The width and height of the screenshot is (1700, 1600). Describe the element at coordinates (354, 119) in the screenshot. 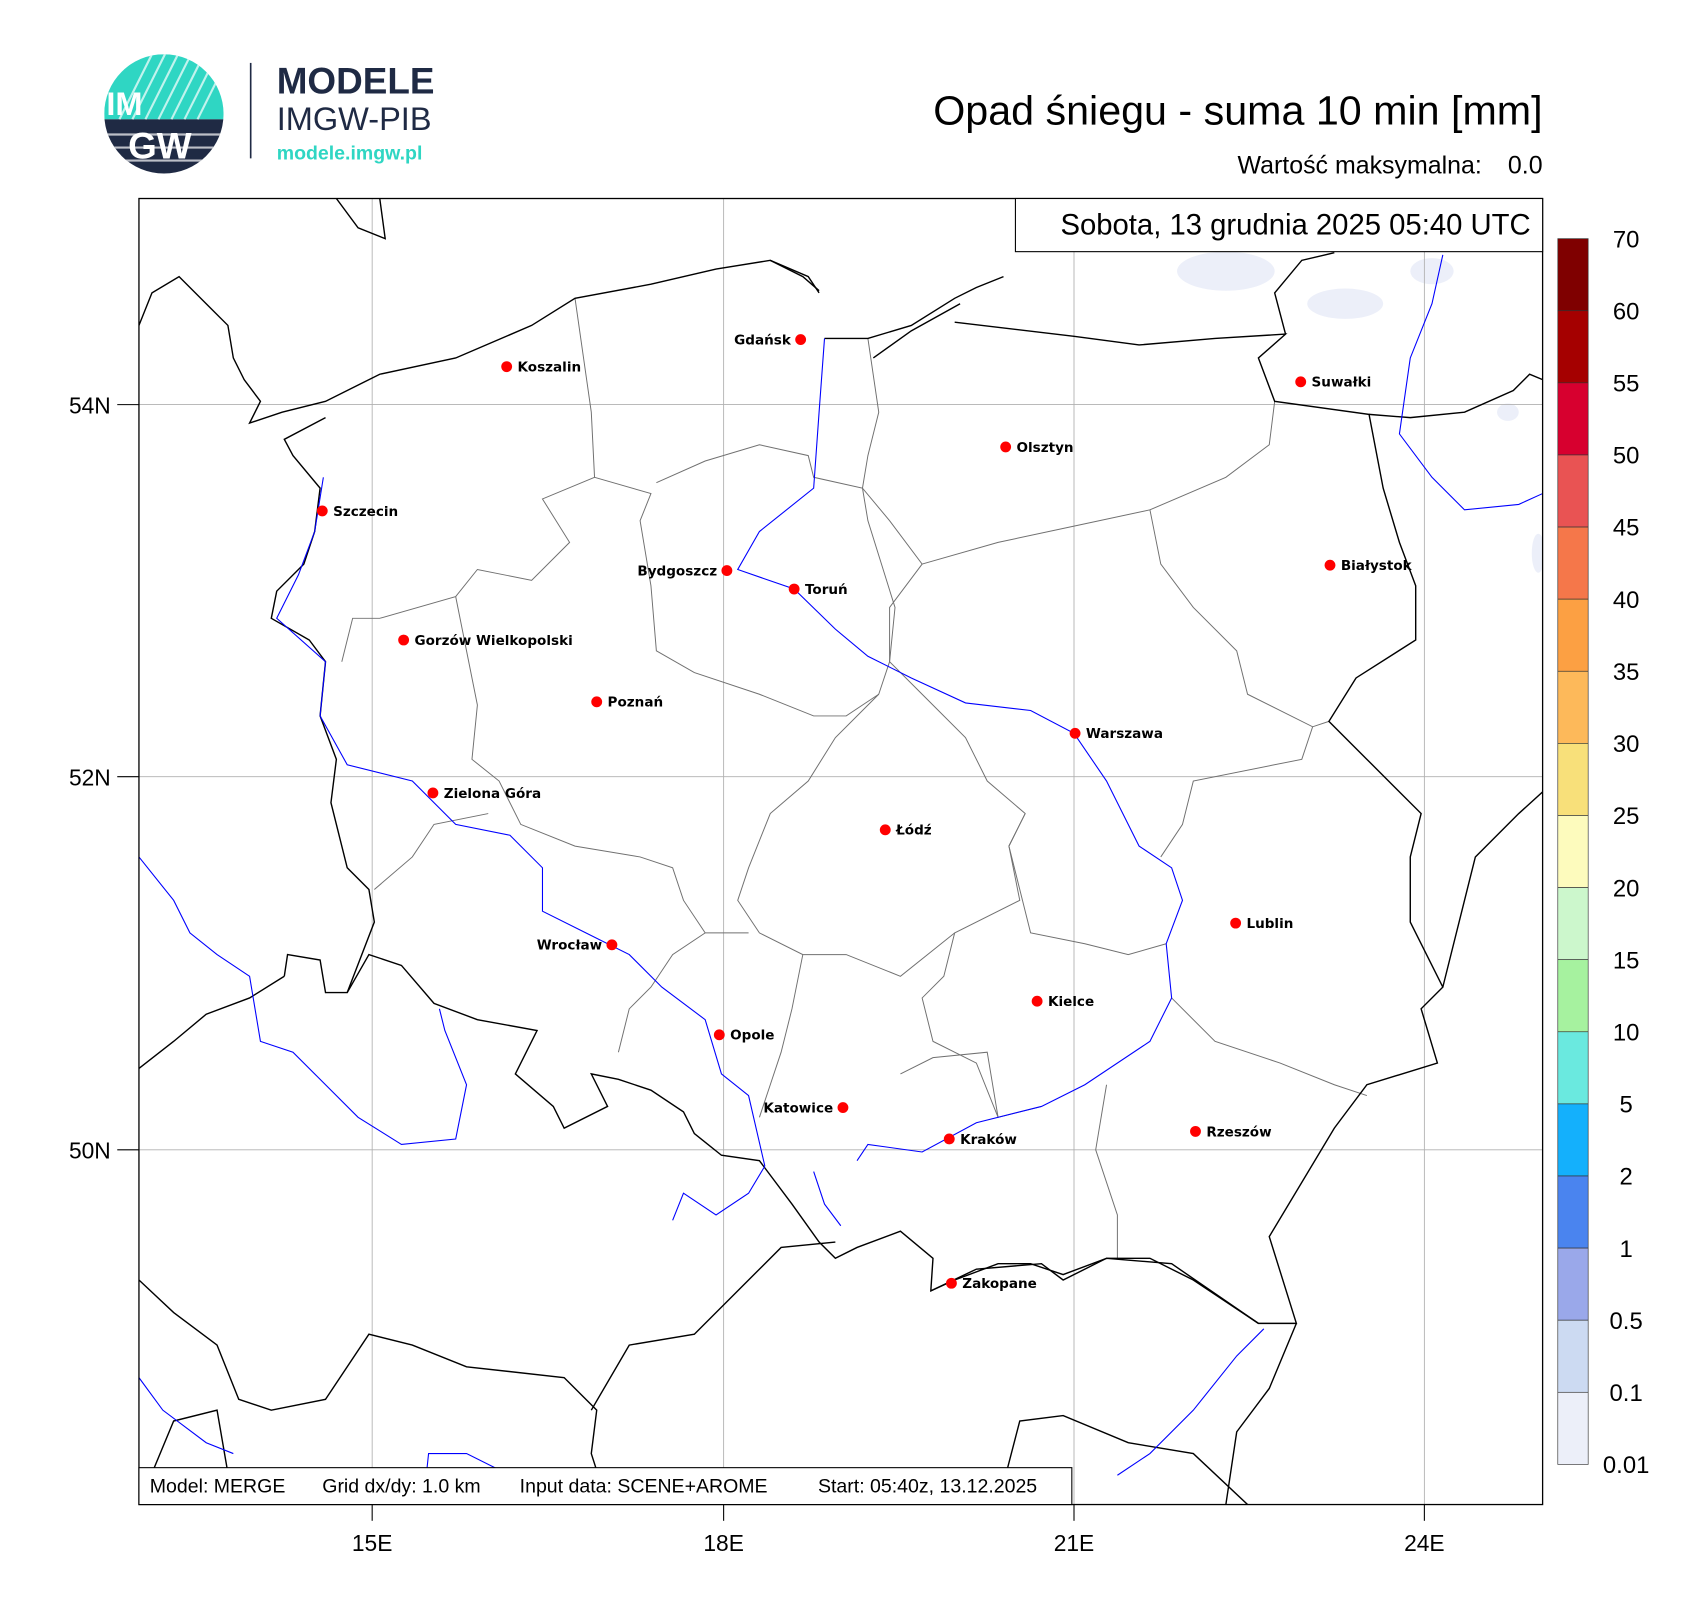

I see `logo-org: IMGW-PIB` at that location.